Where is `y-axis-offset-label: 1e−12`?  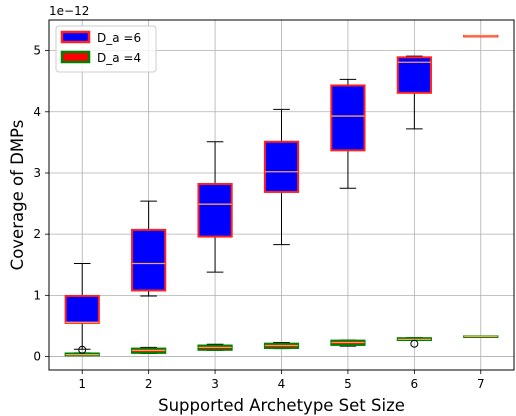
y-axis-offset-label: 1e−12 is located at coordinates (69, 11).